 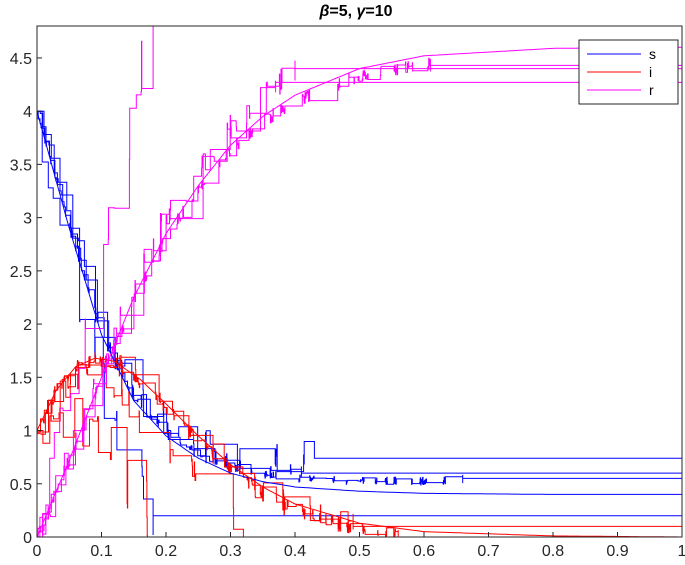 I want to click on y-tick-label: 4.5, so click(x=21, y=59).